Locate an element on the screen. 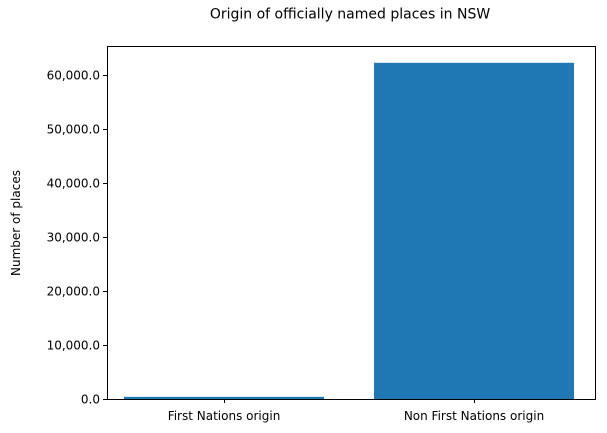 The height and width of the screenshot is (433, 607). y-tick-label: 30,000.0 is located at coordinates (73, 238).